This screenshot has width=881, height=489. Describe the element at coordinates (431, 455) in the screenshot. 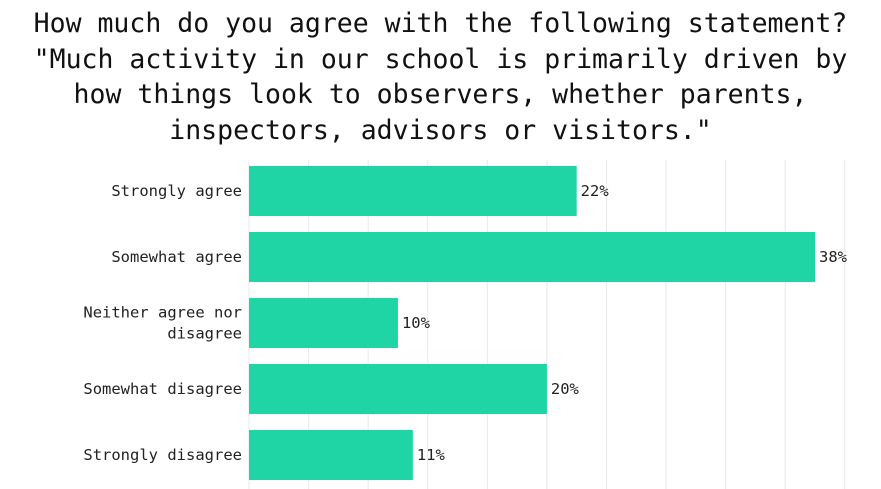

I see `value-label: 11%` at that location.